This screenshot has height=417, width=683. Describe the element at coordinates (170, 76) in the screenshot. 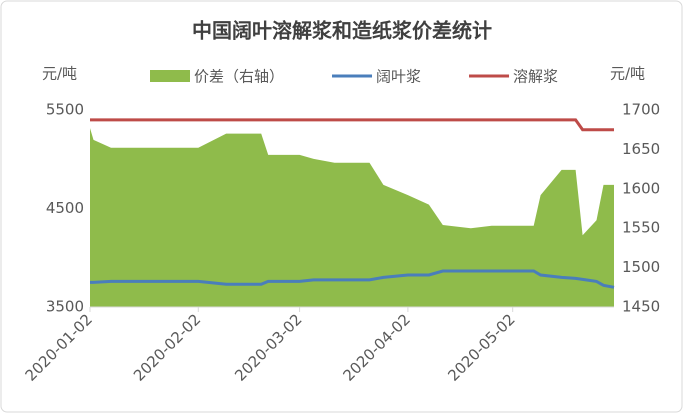

I see `legend-swatch` at that location.